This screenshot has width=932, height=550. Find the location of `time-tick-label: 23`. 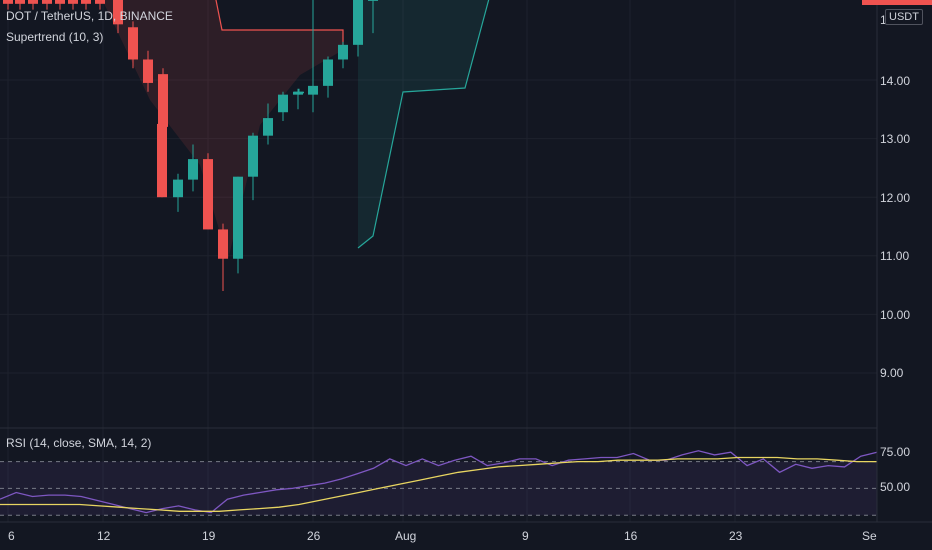

time-tick-label: 23 is located at coordinates (736, 536).